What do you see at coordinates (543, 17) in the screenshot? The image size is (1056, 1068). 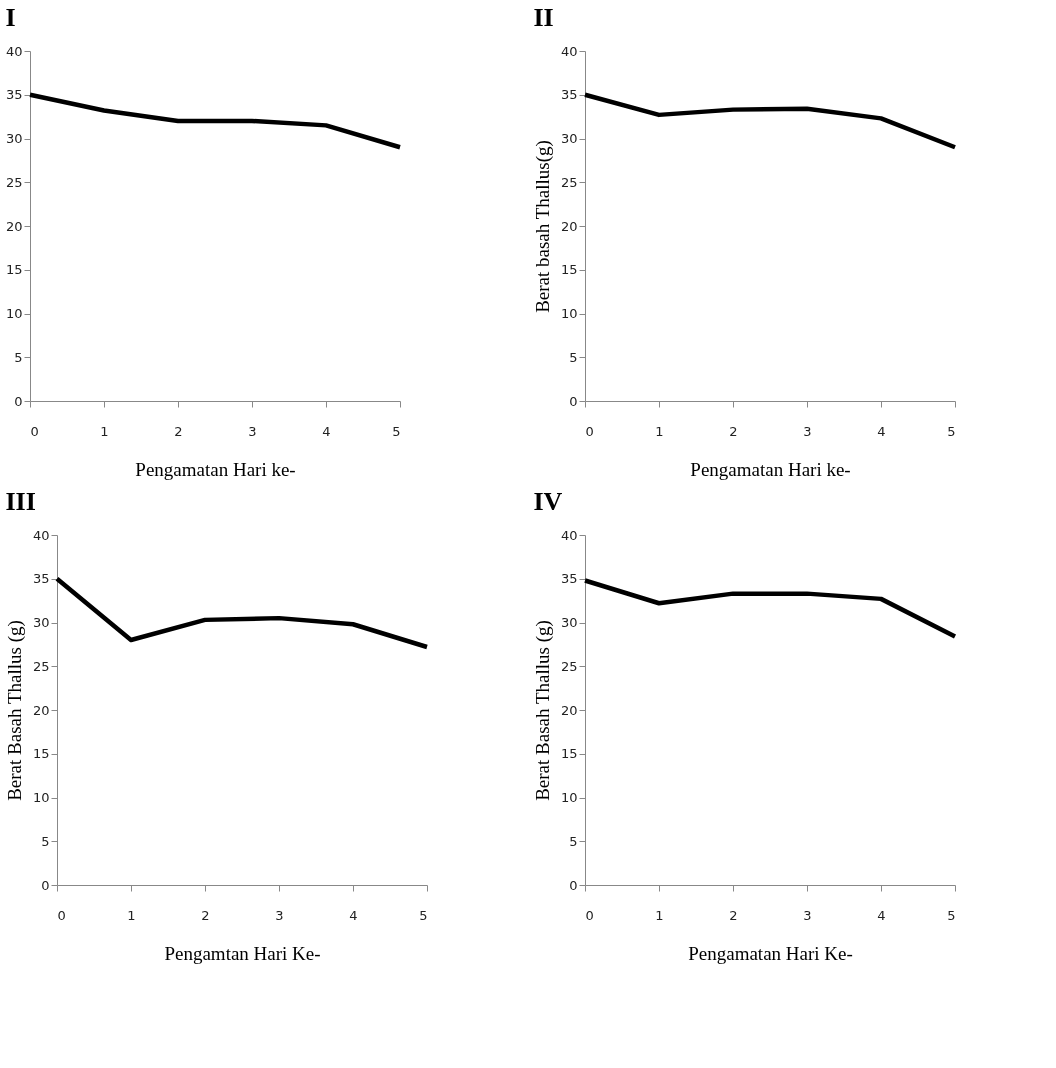 I see `chart-title: II` at bounding box center [543, 17].